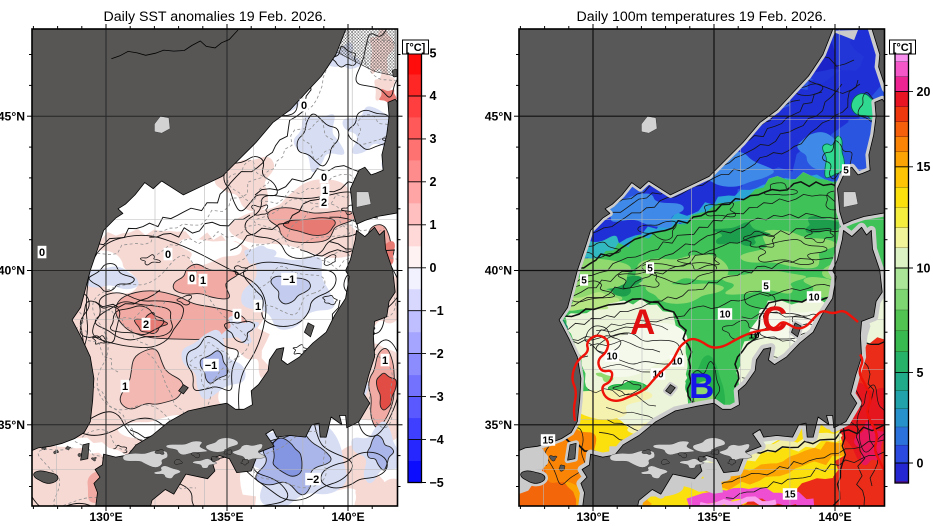  Describe the element at coordinates (924, 92) in the screenshot. I see `svg-text: 20` at that location.